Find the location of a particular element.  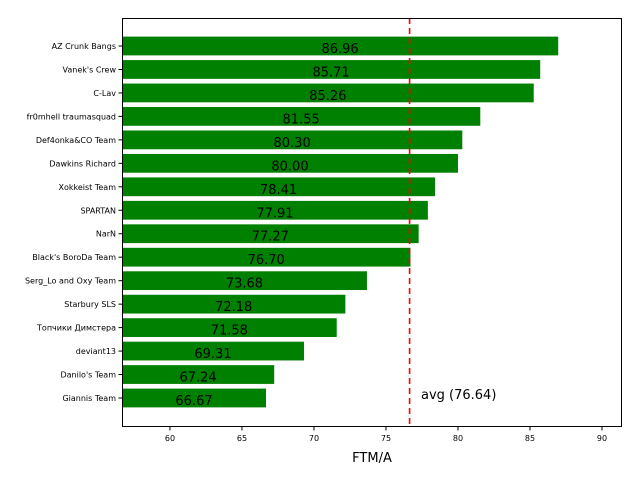

y-tick-label: Xokkeist Team is located at coordinates (88, 187).